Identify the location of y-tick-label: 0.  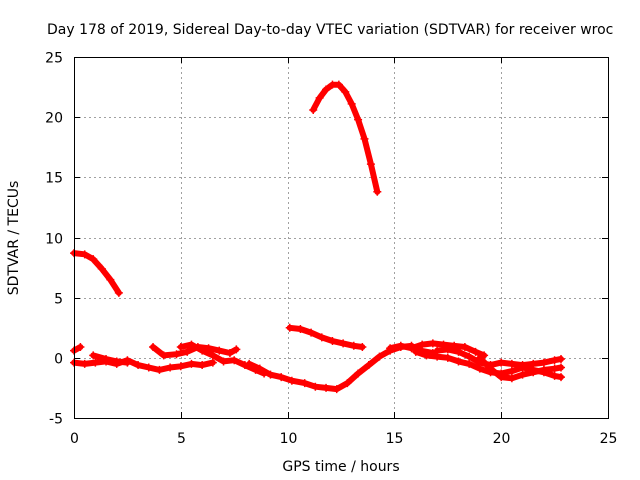
(58, 360).